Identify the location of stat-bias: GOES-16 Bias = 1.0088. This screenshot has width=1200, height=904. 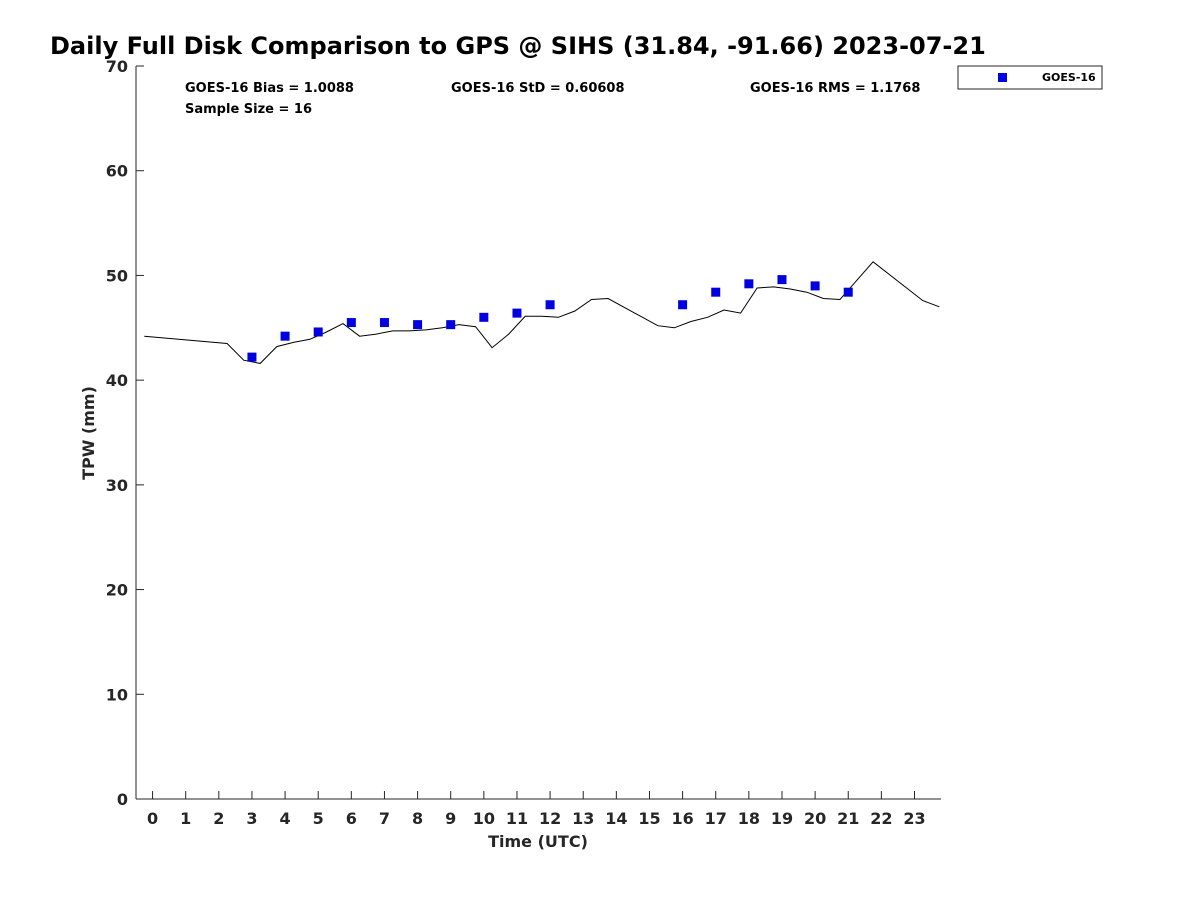
(269, 88).